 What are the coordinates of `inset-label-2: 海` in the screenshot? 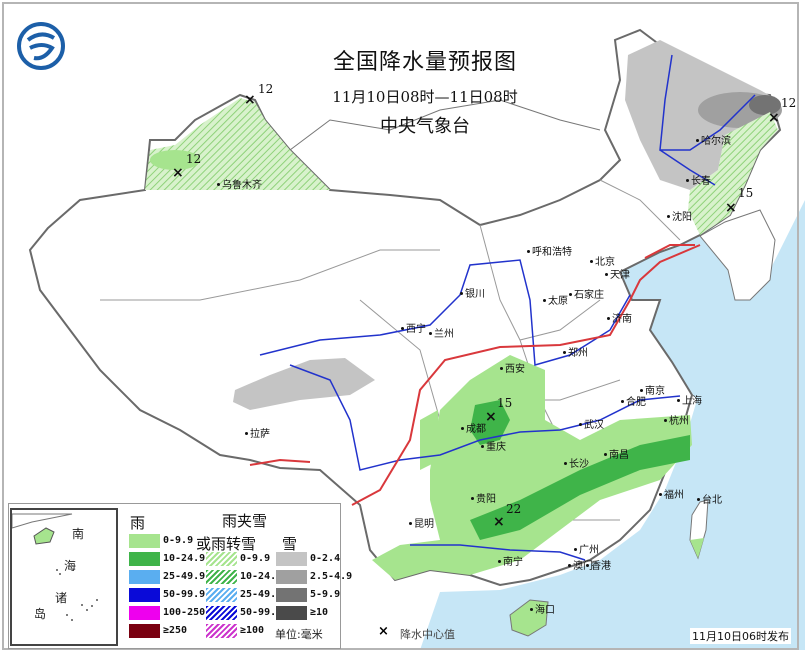 It's located at (70, 566).